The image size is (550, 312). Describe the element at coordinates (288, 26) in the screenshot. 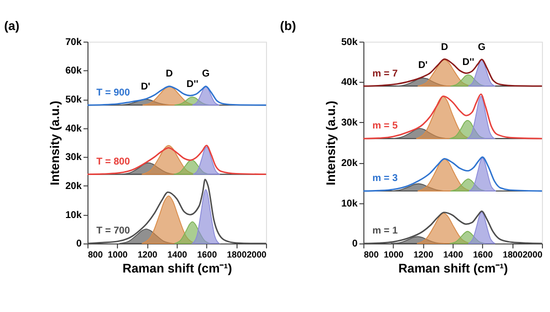

I see `chart-title: (b)` at that location.